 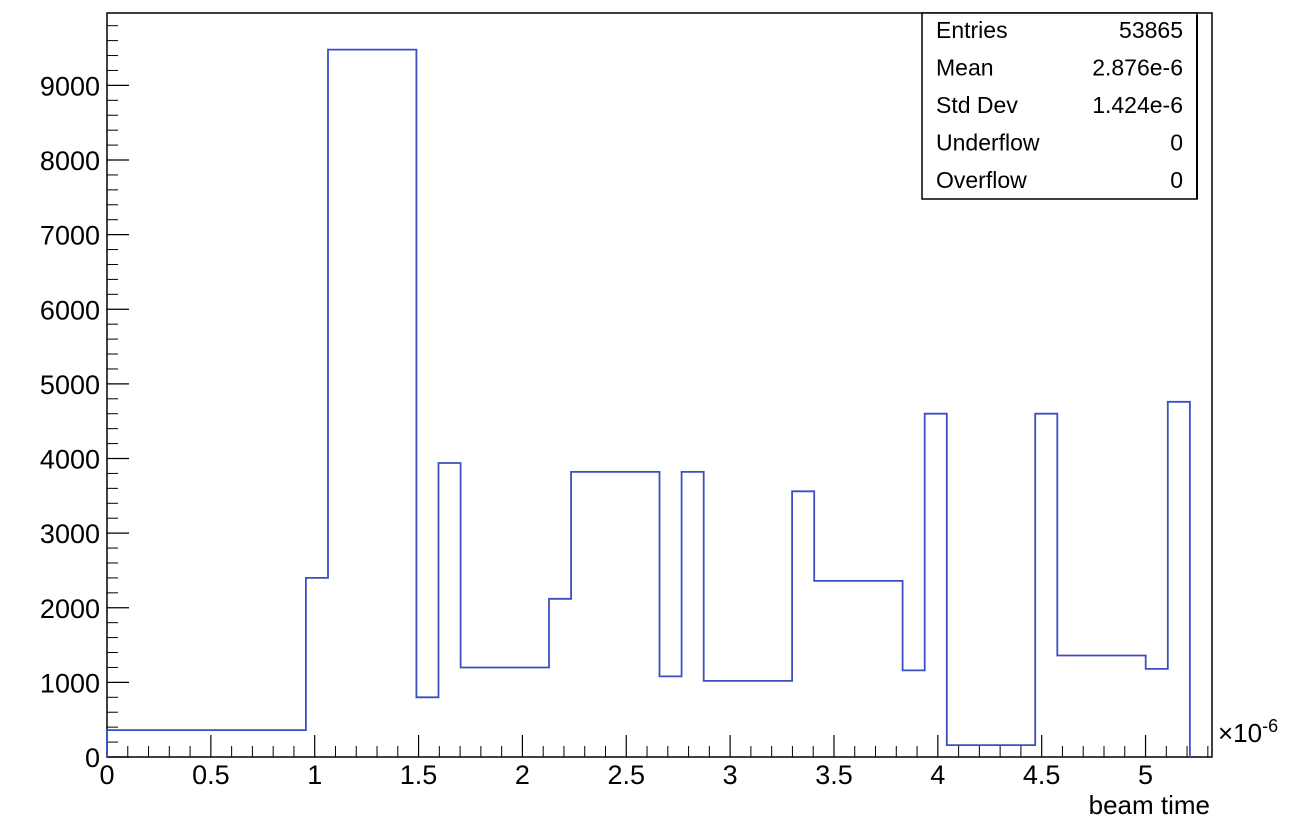 What do you see at coordinates (965, 68) in the screenshot?
I see `stats-label: Mean` at bounding box center [965, 68].